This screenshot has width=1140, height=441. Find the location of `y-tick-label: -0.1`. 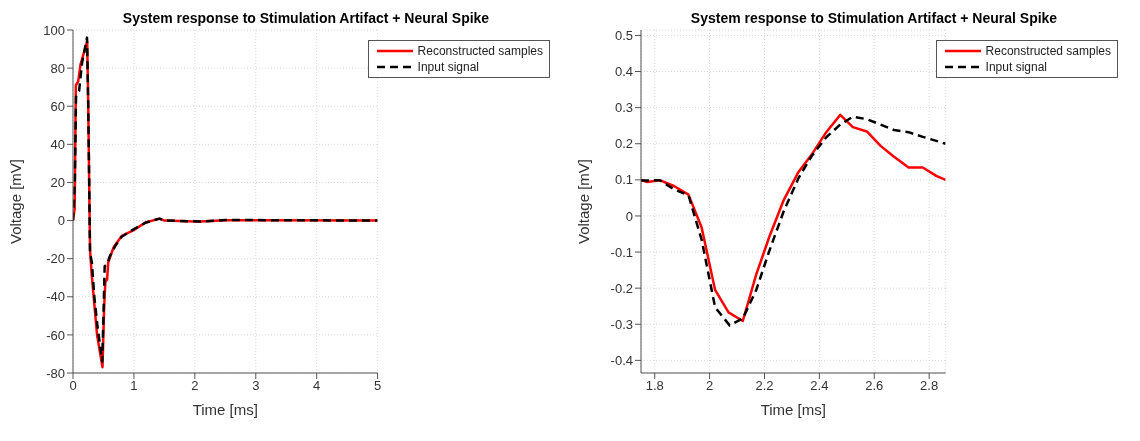

y-tick-label: -0.1 is located at coordinates (621, 252).